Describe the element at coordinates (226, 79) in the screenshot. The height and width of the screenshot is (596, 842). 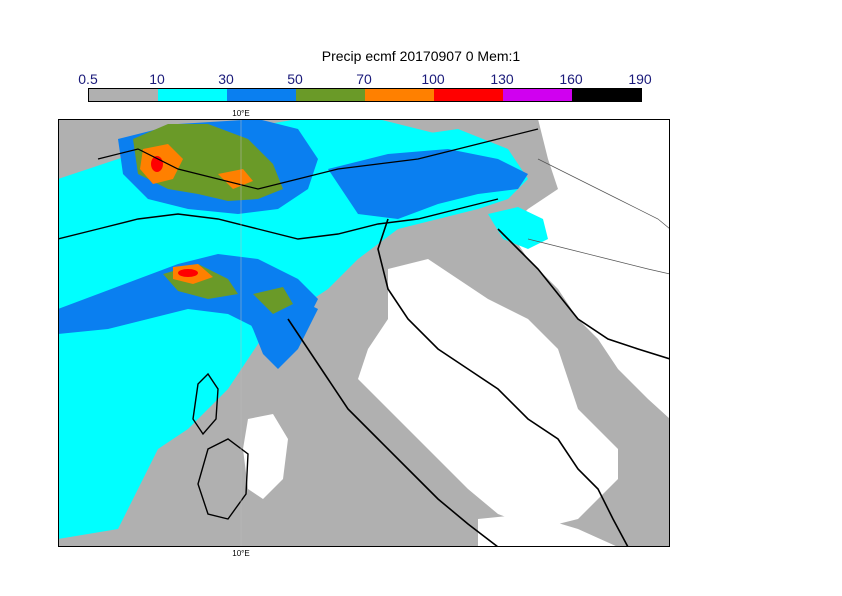
I see `colorbar-label-3: 30` at that location.